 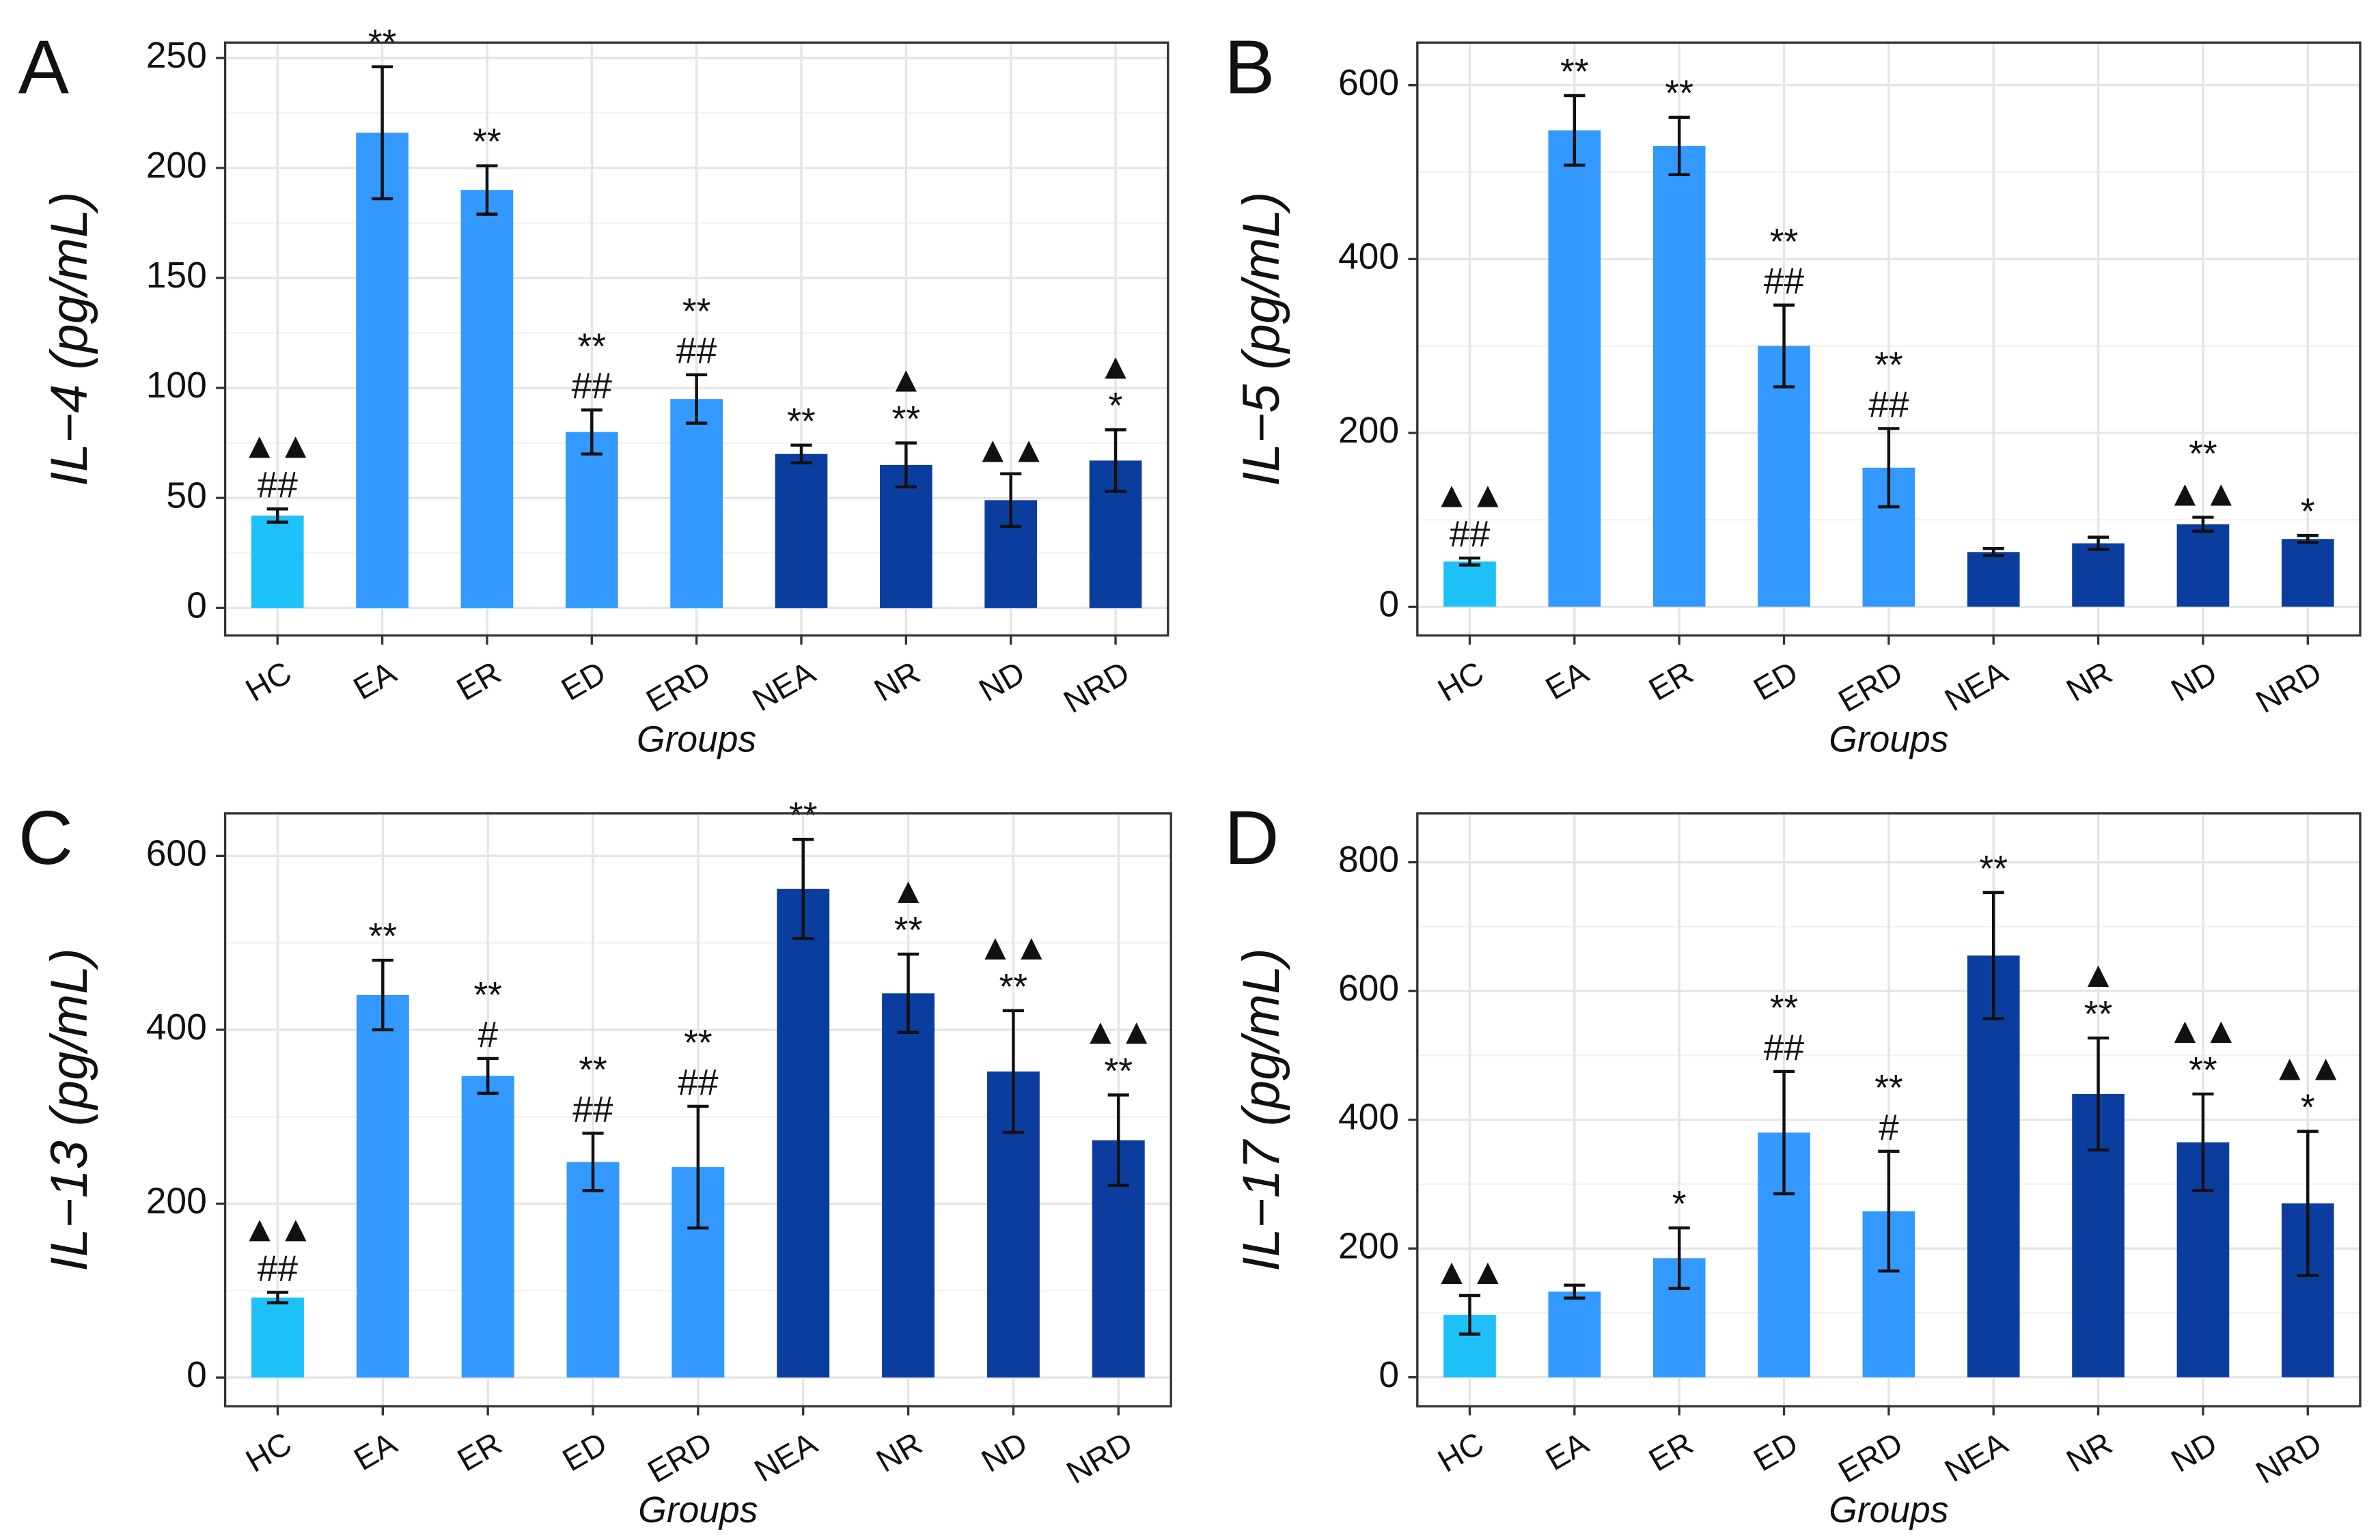 What do you see at coordinates (1249, 66) in the screenshot?
I see `panel-label: B` at bounding box center [1249, 66].